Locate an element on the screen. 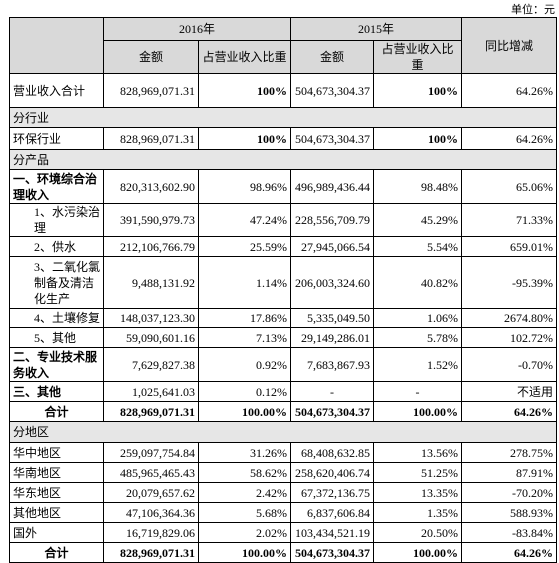 The image size is (559, 563). row-label: 2、供水 is located at coordinates (56, 246).